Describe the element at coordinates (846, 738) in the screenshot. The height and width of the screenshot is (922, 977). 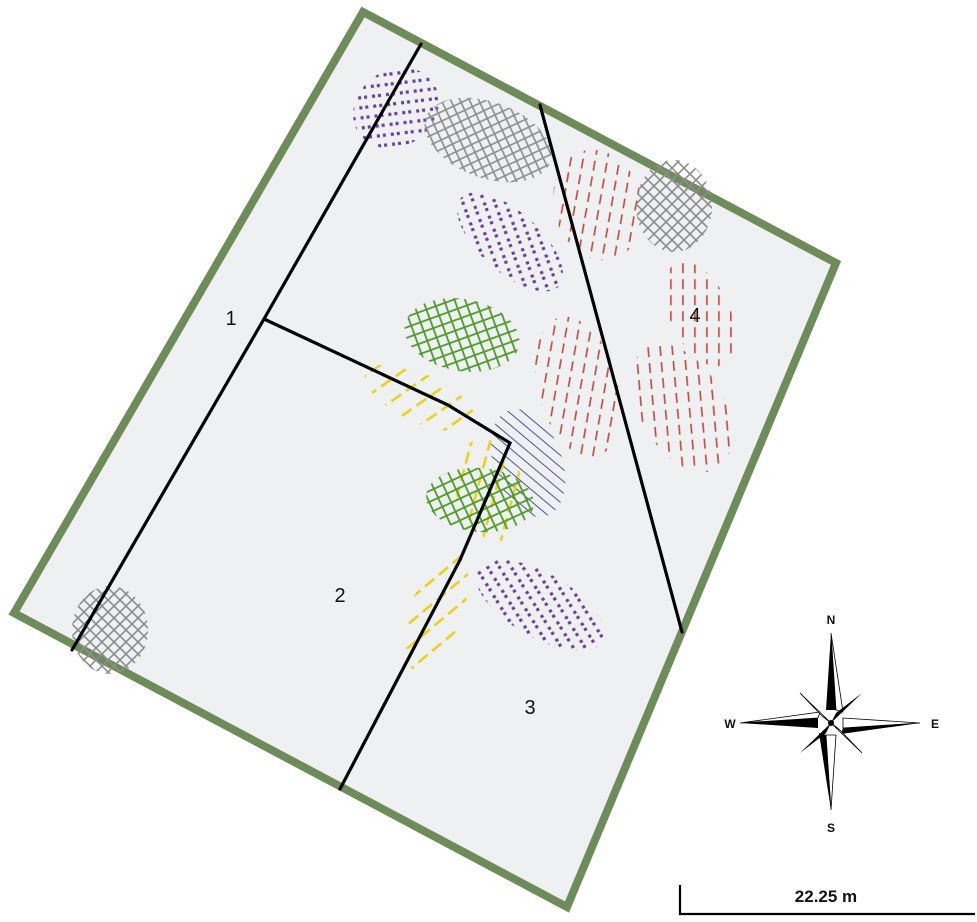
I see `compass-diag-se` at that location.